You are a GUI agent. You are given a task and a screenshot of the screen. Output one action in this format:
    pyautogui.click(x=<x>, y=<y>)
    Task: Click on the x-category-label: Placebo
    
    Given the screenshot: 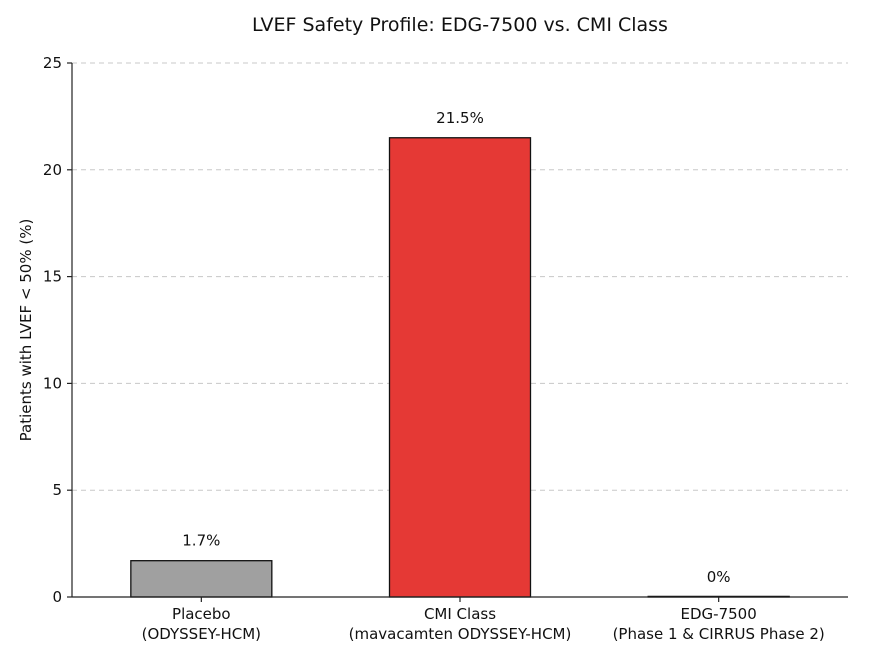 What is the action you would take?
    pyautogui.click(x=201, y=614)
    